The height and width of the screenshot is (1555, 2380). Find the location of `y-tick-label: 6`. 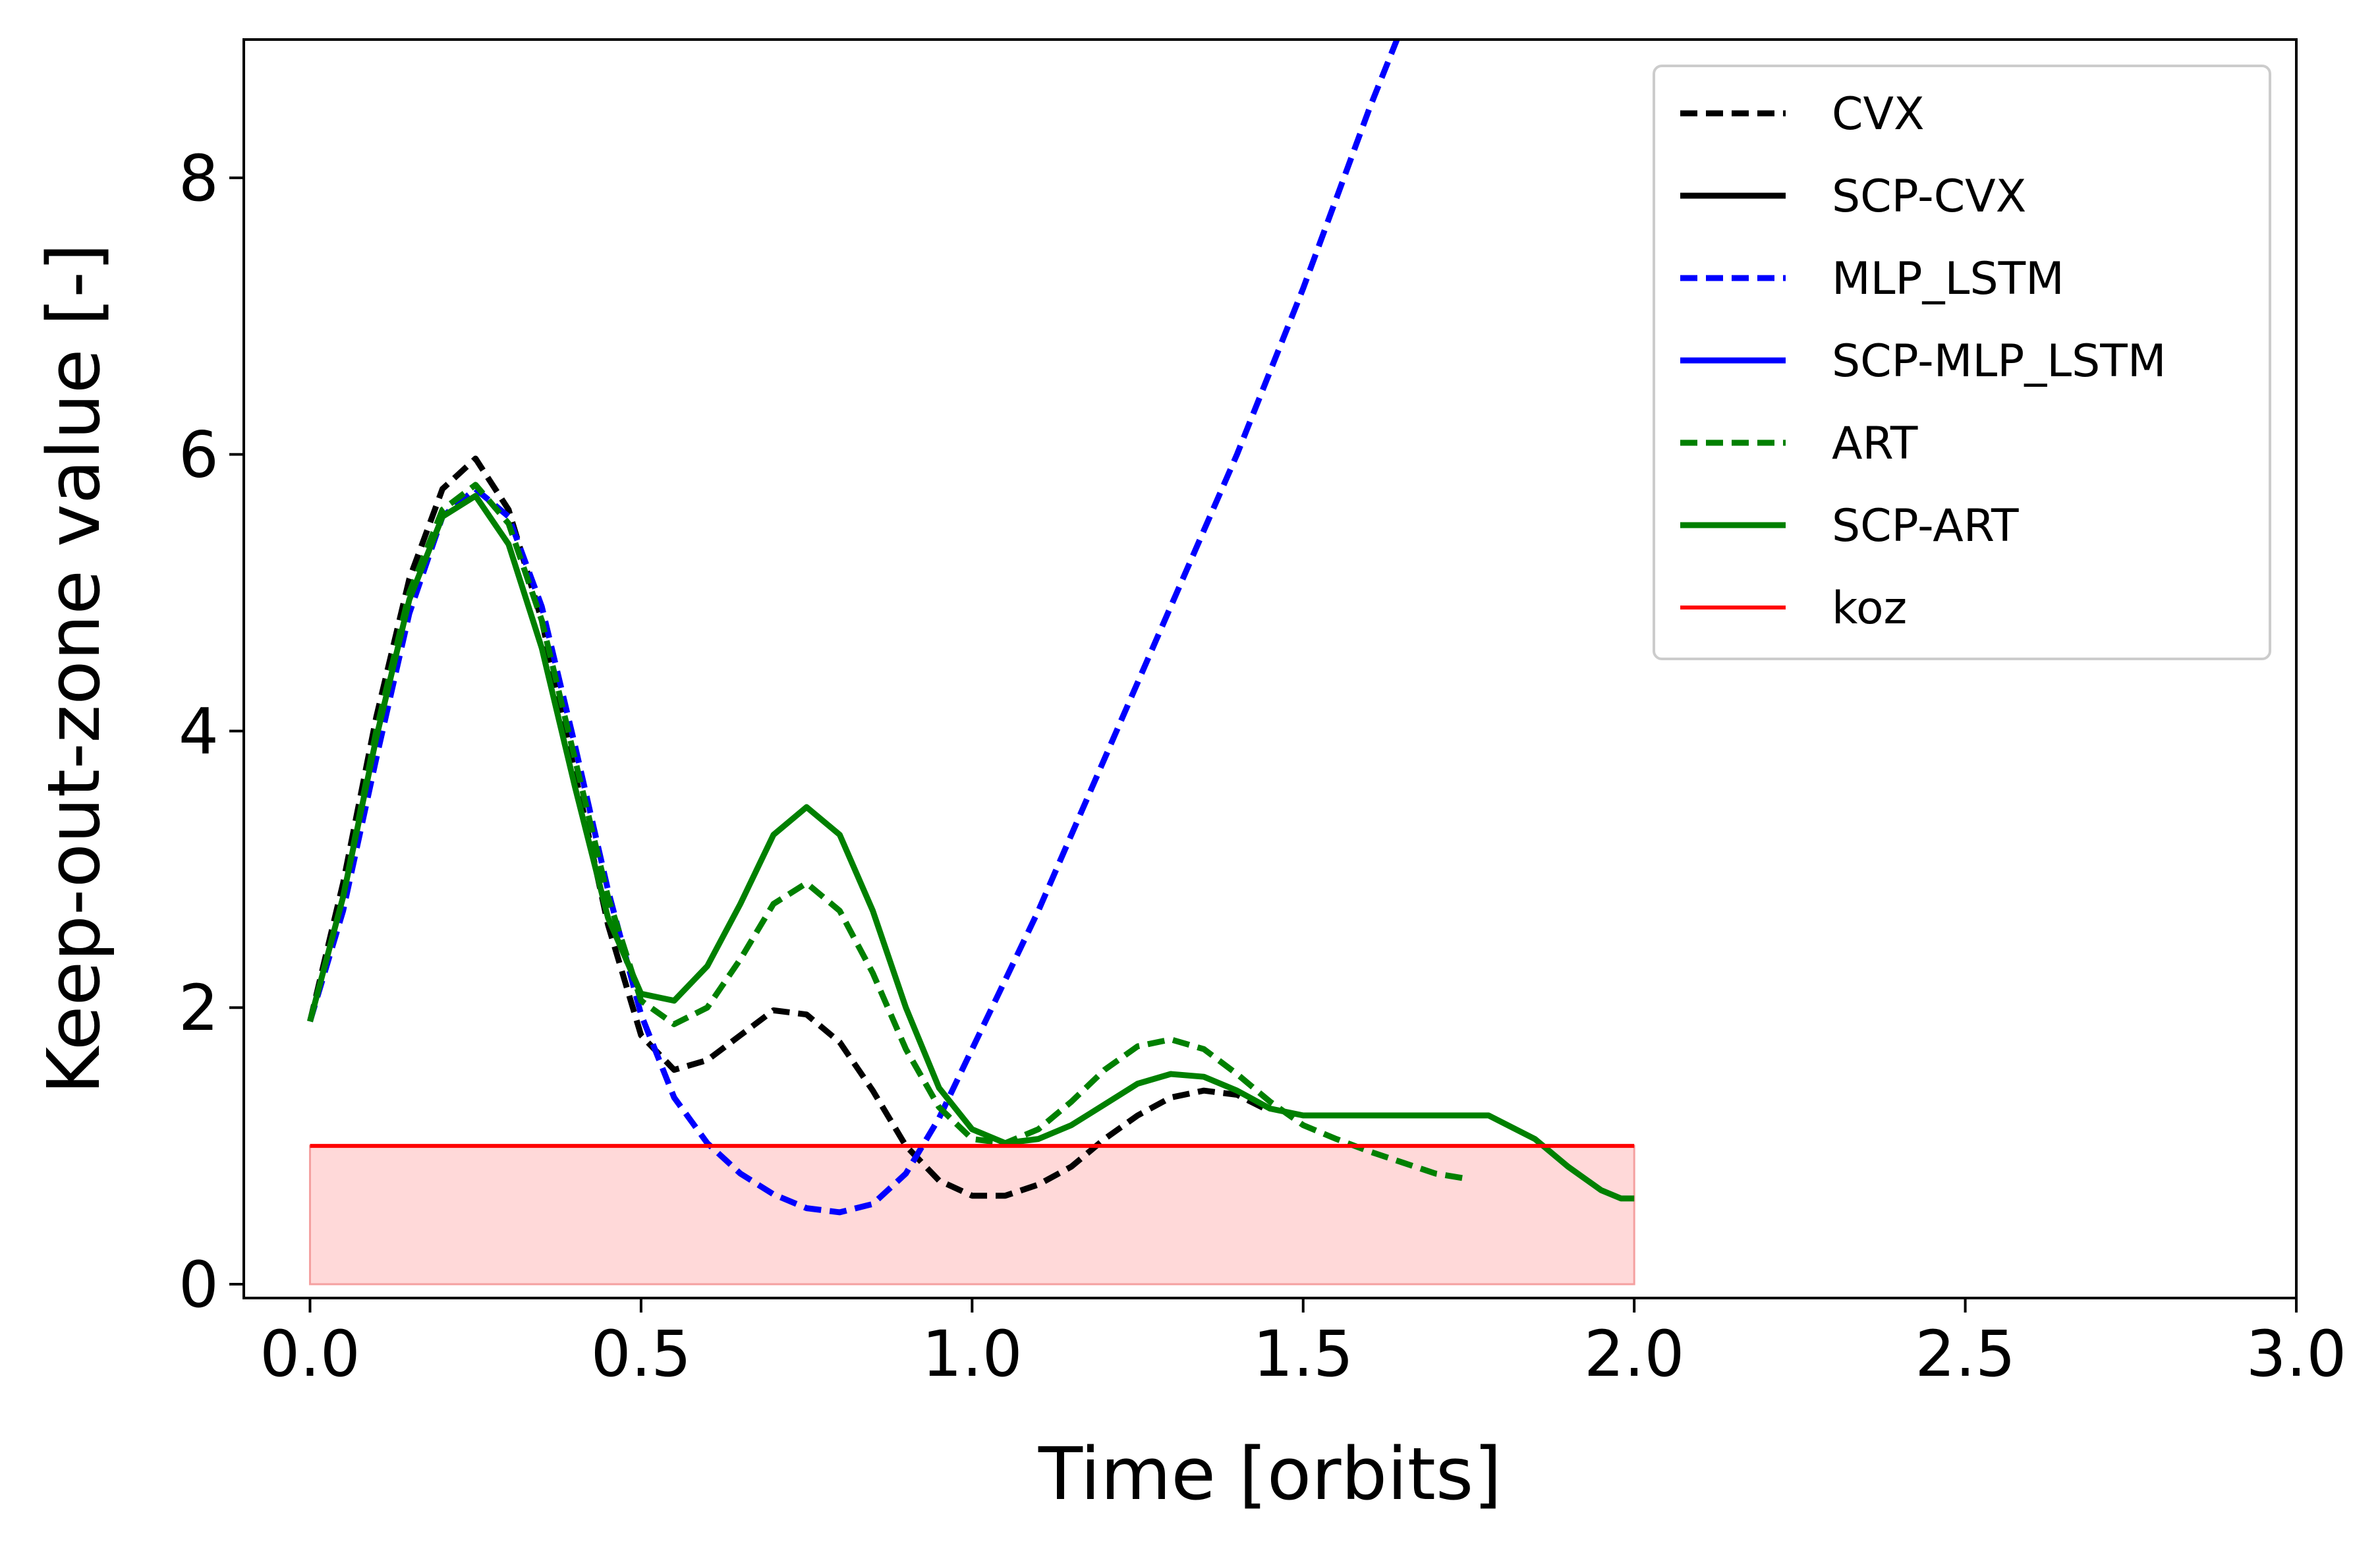

y-tick-label: 6 is located at coordinates (199, 455).